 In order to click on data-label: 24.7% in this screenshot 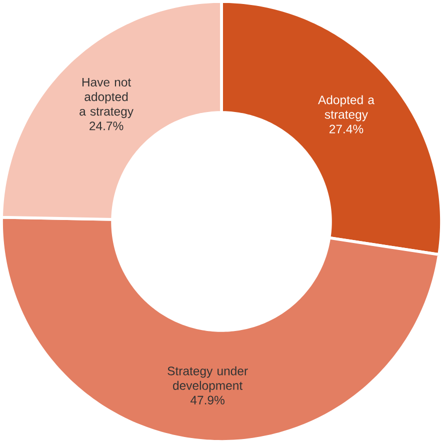, I will do `click(107, 126)`.